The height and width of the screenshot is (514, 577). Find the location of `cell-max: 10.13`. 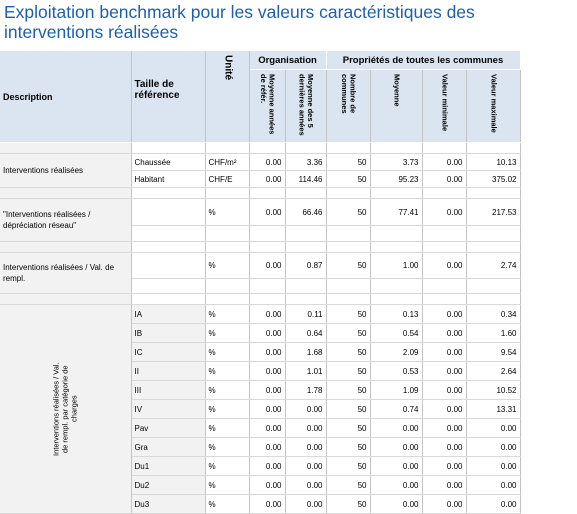

cell-max: 10.13 is located at coordinates (493, 162).